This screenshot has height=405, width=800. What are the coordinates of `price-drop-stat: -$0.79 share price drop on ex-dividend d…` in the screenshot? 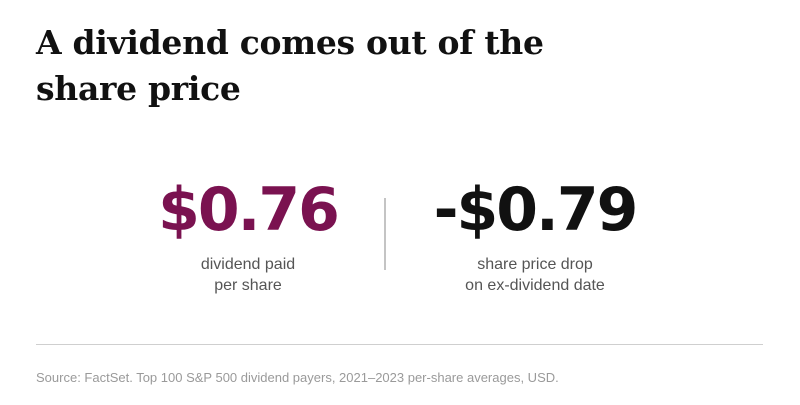 It's located at (535, 235).